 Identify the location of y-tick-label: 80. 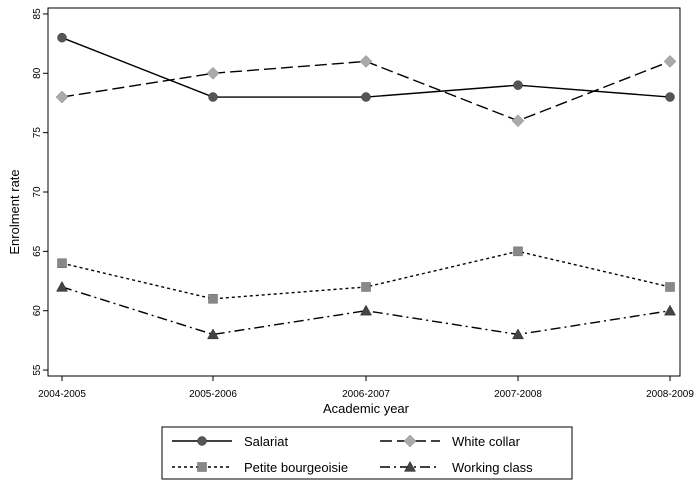
(37, 73).